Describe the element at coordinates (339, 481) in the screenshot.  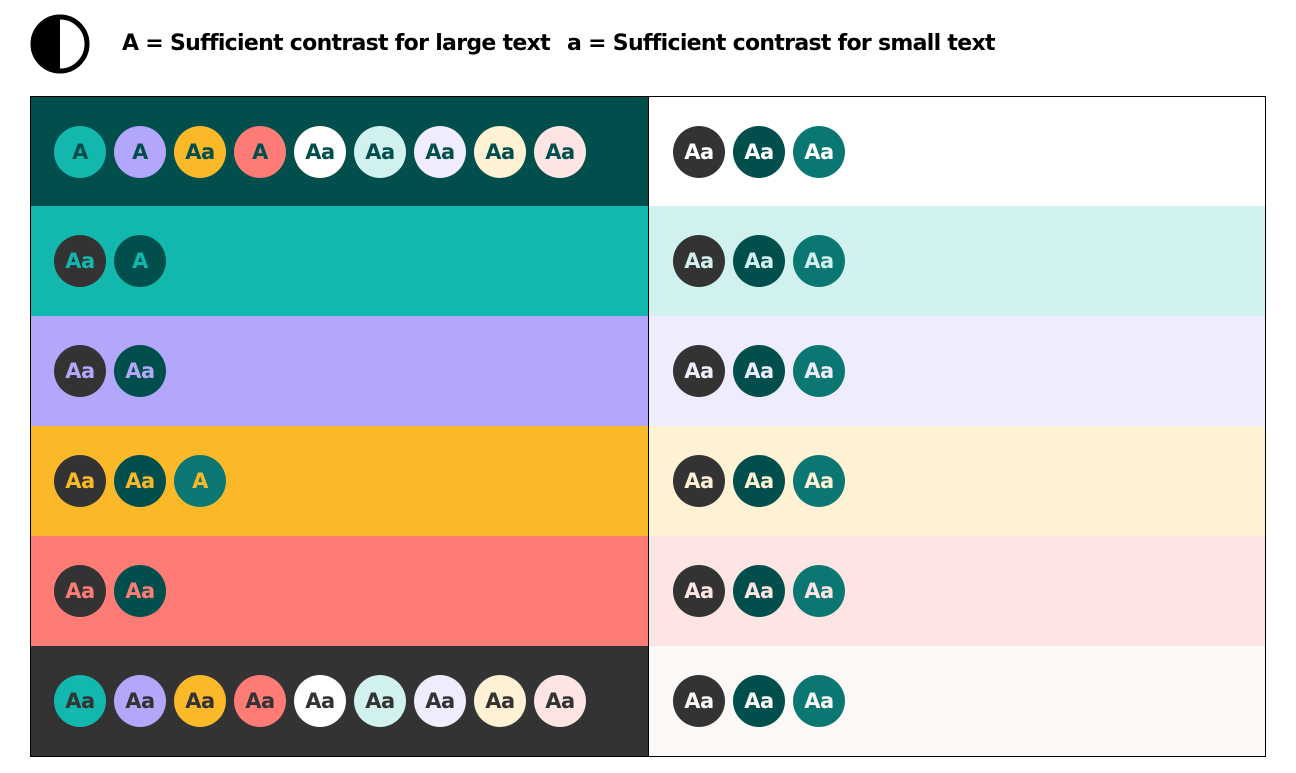
I see `swatch-row-4-left: Aa Aa A` at that location.